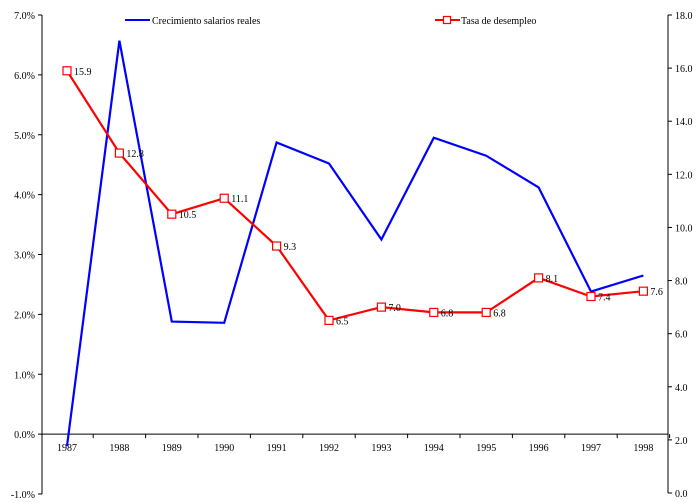 The image size is (696, 503). What do you see at coordinates (277, 448) in the screenshot?
I see `x-axis-tick-label: 1991` at bounding box center [277, 448].